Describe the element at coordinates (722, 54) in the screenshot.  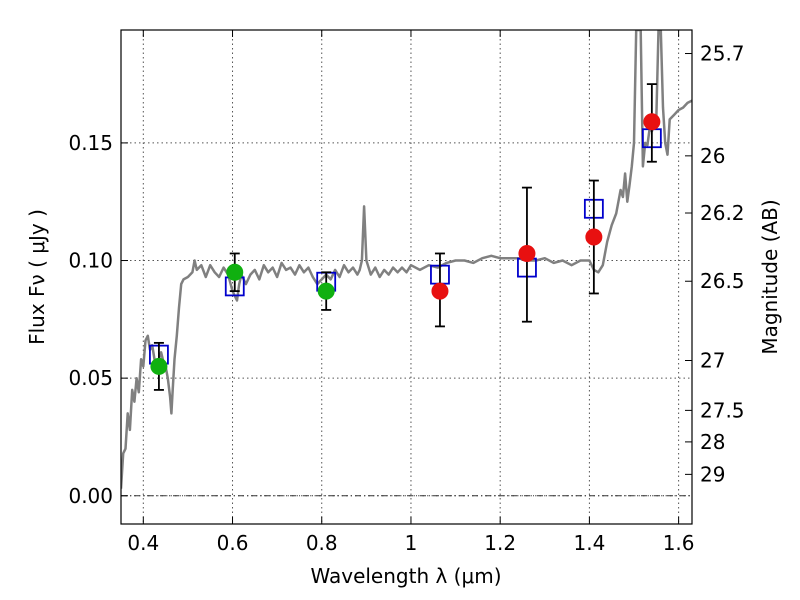
I see `y-right-tick-label: 25.7` at that location.